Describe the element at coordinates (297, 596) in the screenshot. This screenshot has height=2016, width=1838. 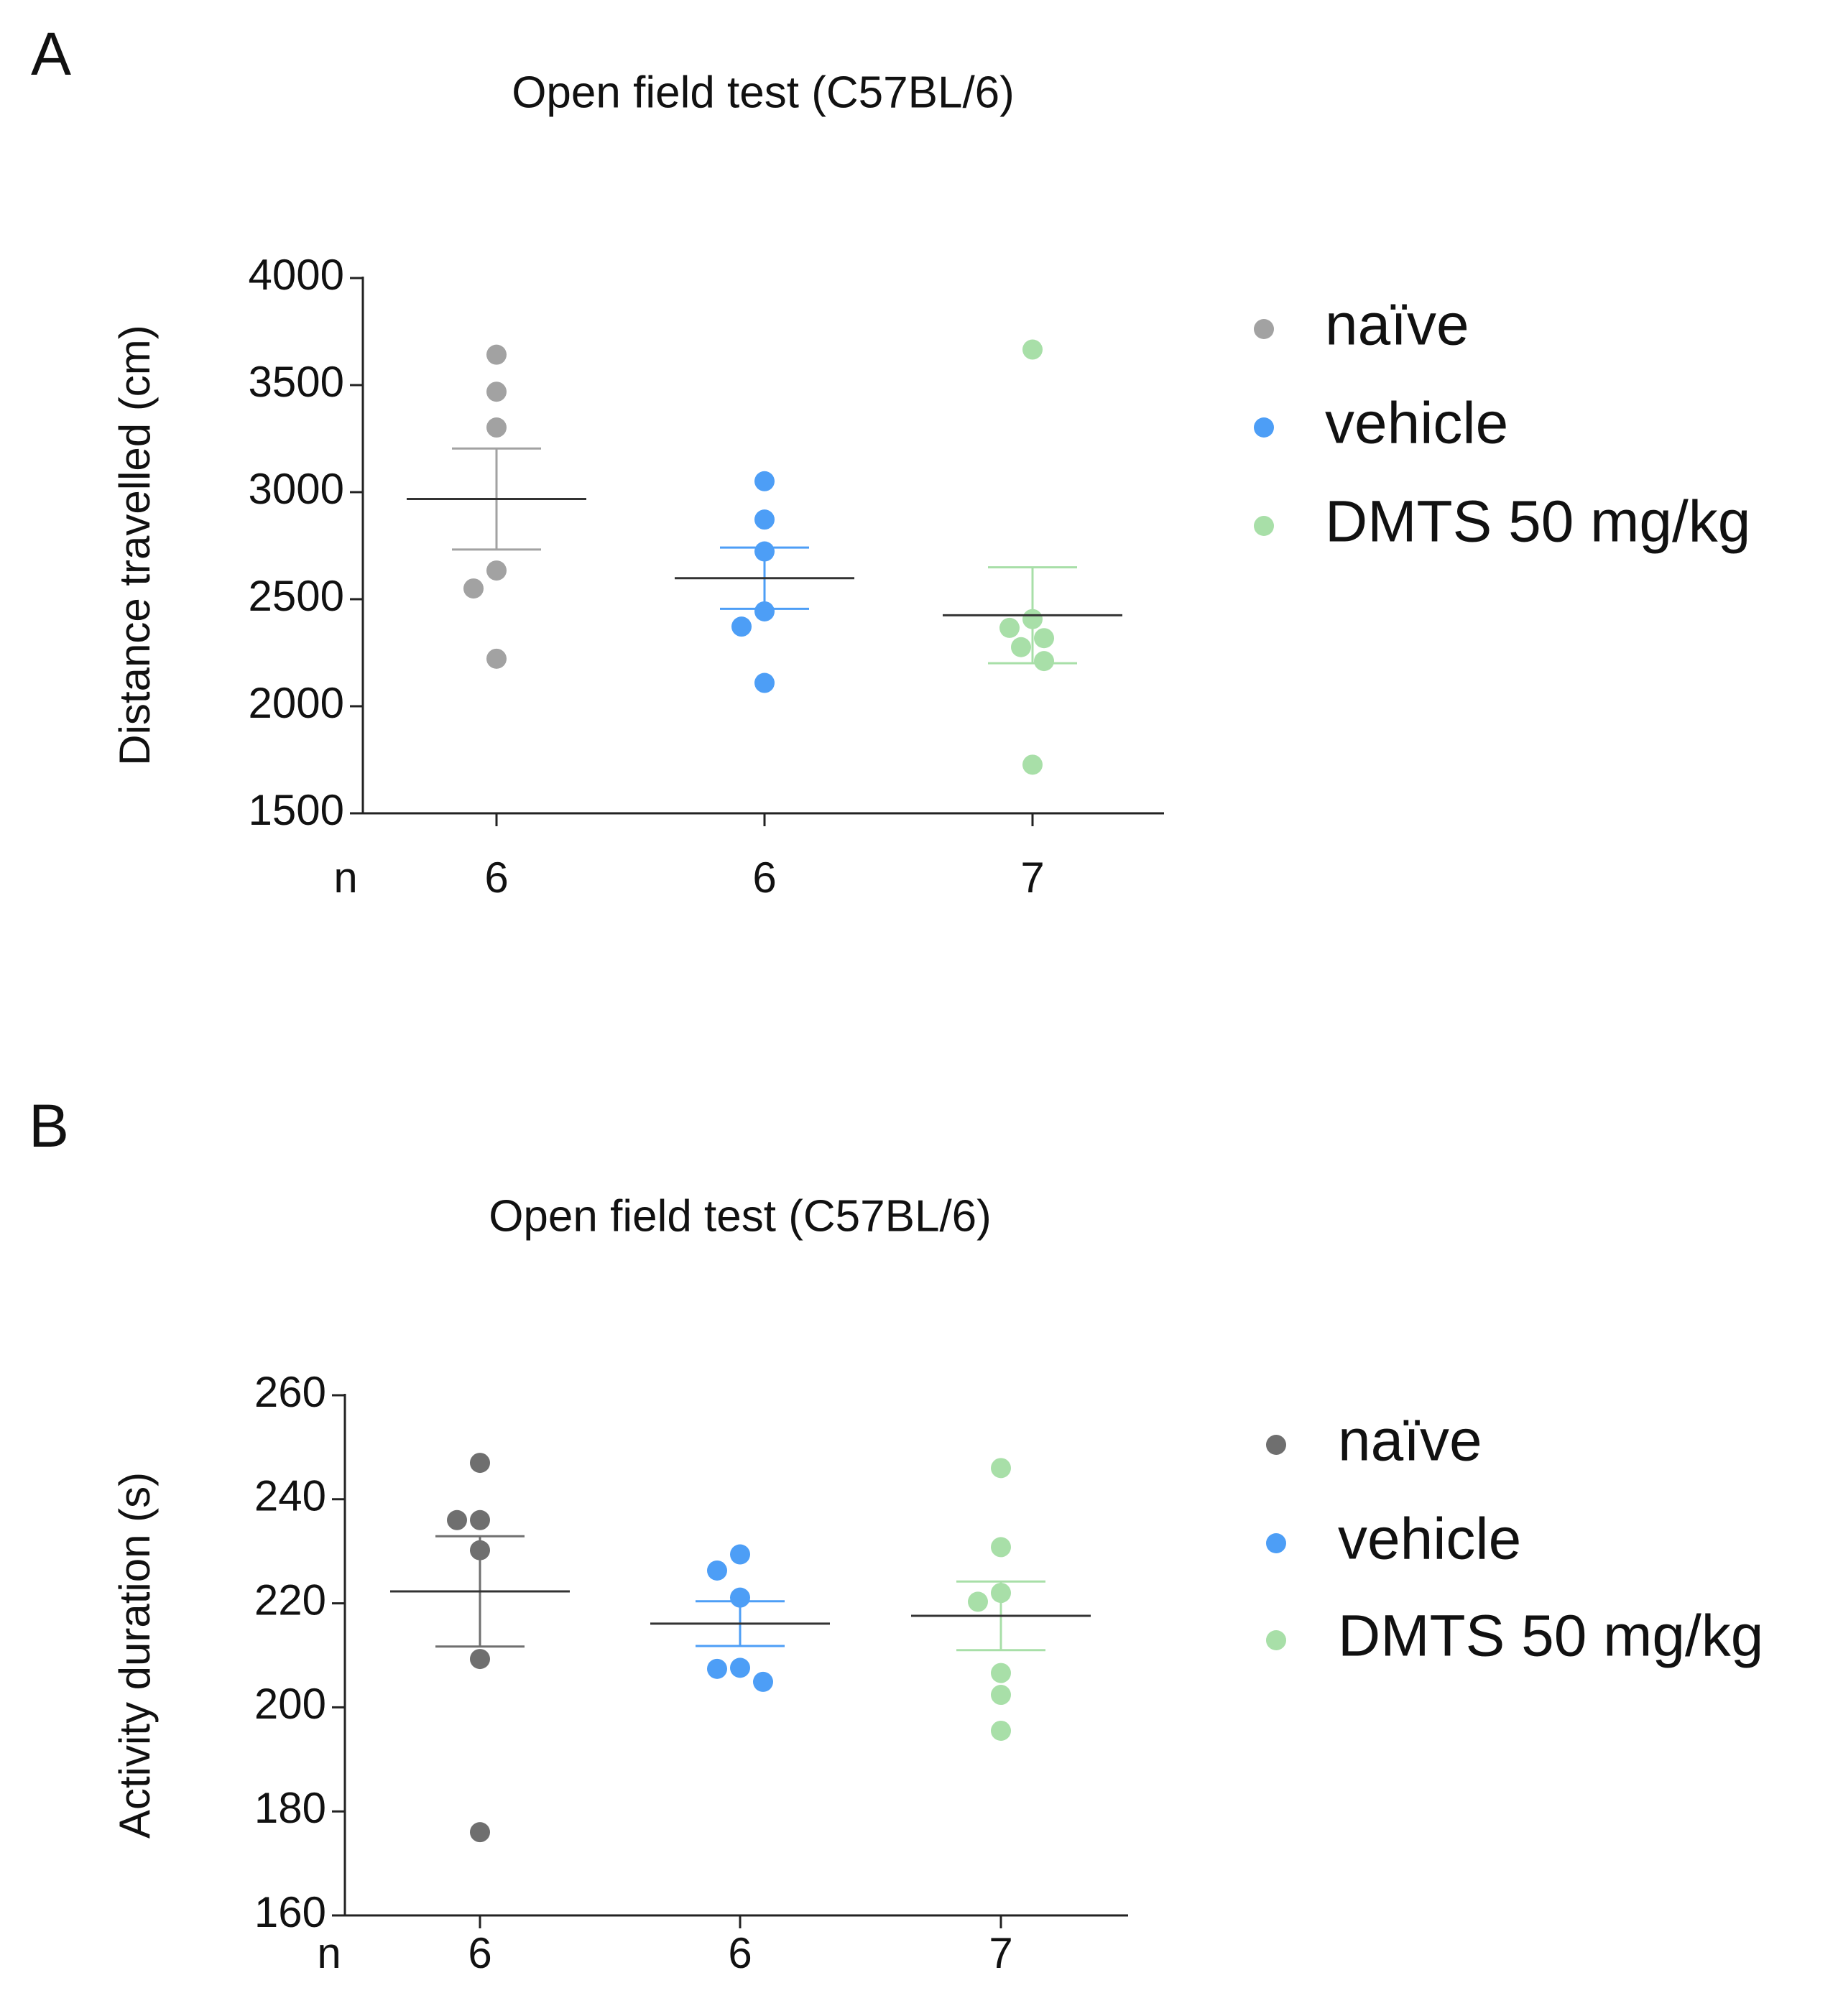
I see `y-tick-label: 2500` at that location.